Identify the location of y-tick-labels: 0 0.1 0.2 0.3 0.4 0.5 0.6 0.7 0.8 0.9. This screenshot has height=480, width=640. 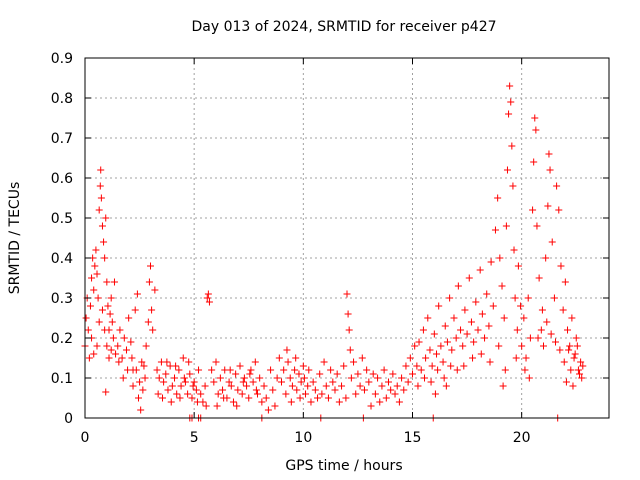
(62, 239).